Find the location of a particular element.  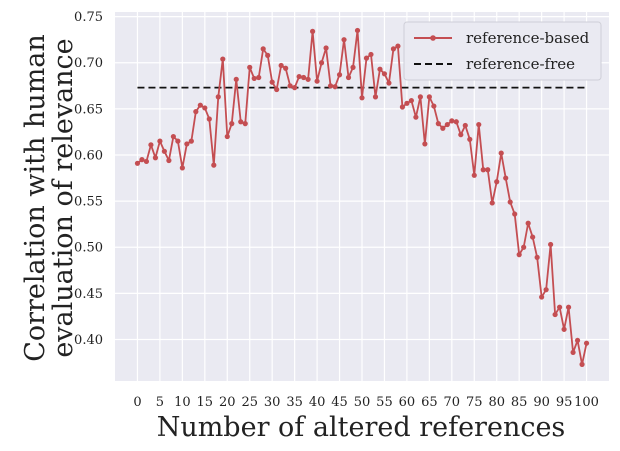

x-tick-label: 65 is located at coordinates (429, 402).